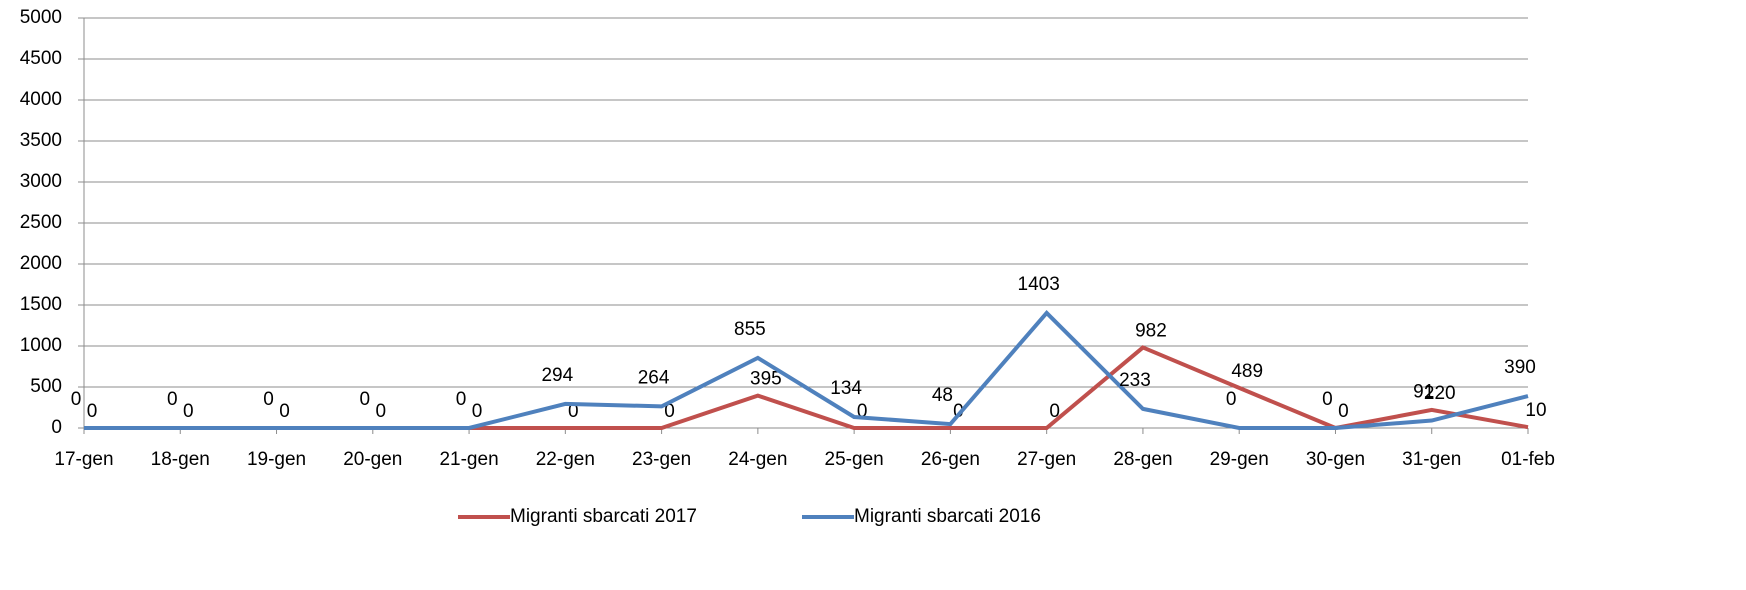 This screenshot has height=590, width=1746. Describe the element at coordinates (1039, 284) in the screenshot. I see `data-label: 1403` at that location.